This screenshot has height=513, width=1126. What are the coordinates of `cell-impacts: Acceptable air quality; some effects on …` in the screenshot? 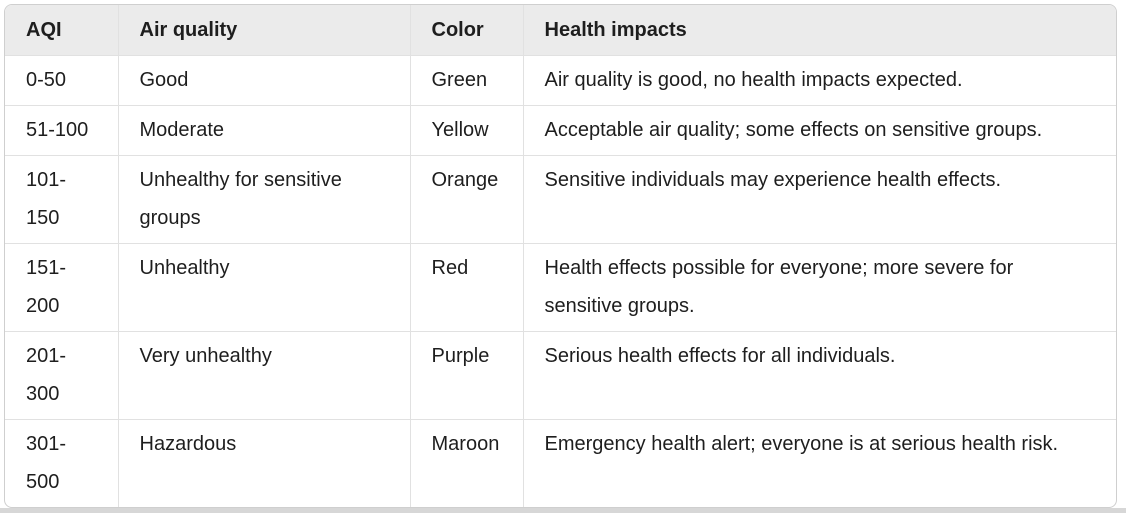 It's located at (819, 130).